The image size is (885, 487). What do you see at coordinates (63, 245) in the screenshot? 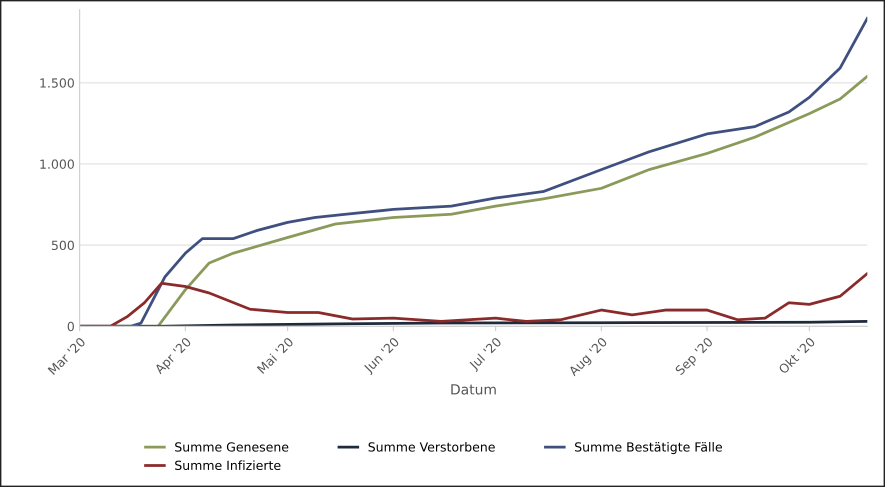
I see `y-tick-label: 500` at bounding box center [63, 245].